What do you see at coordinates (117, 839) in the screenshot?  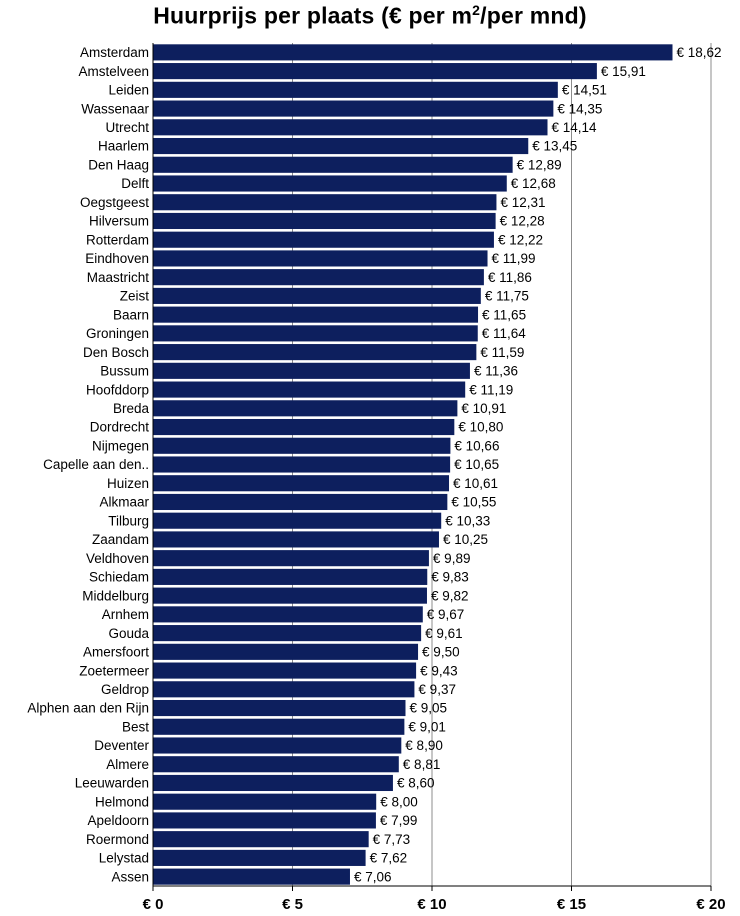 I see `category-label: Roermond` at bounding box center [117, 839].